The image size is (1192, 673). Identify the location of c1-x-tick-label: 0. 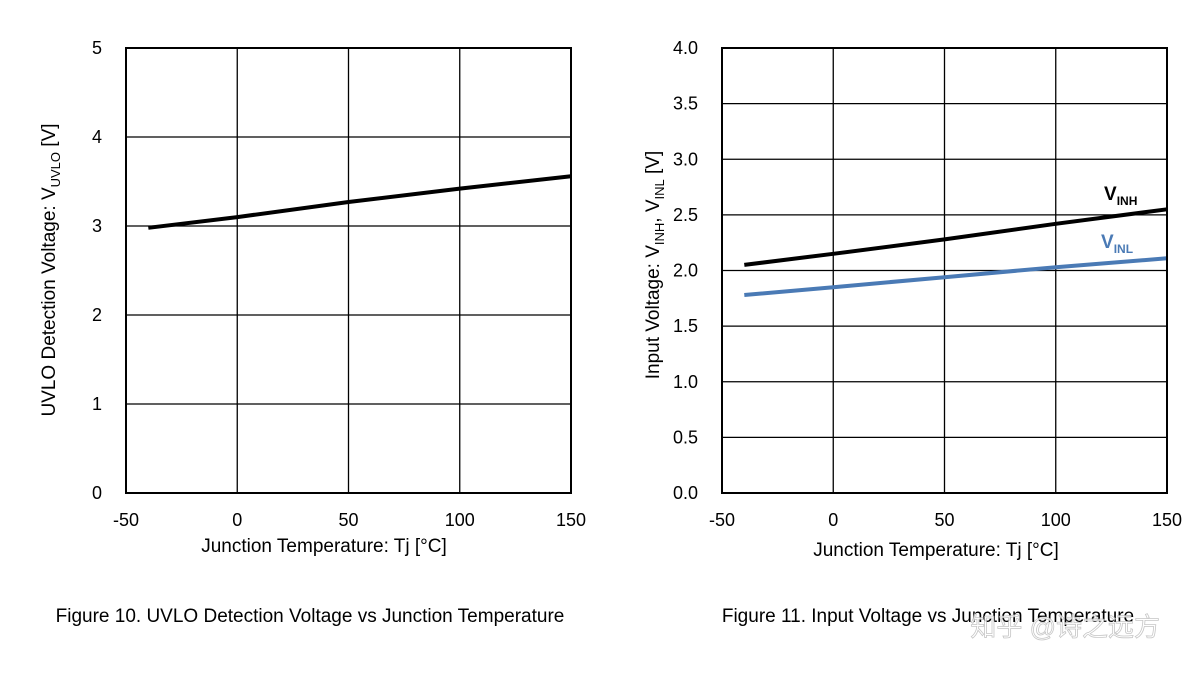
(237, 520).